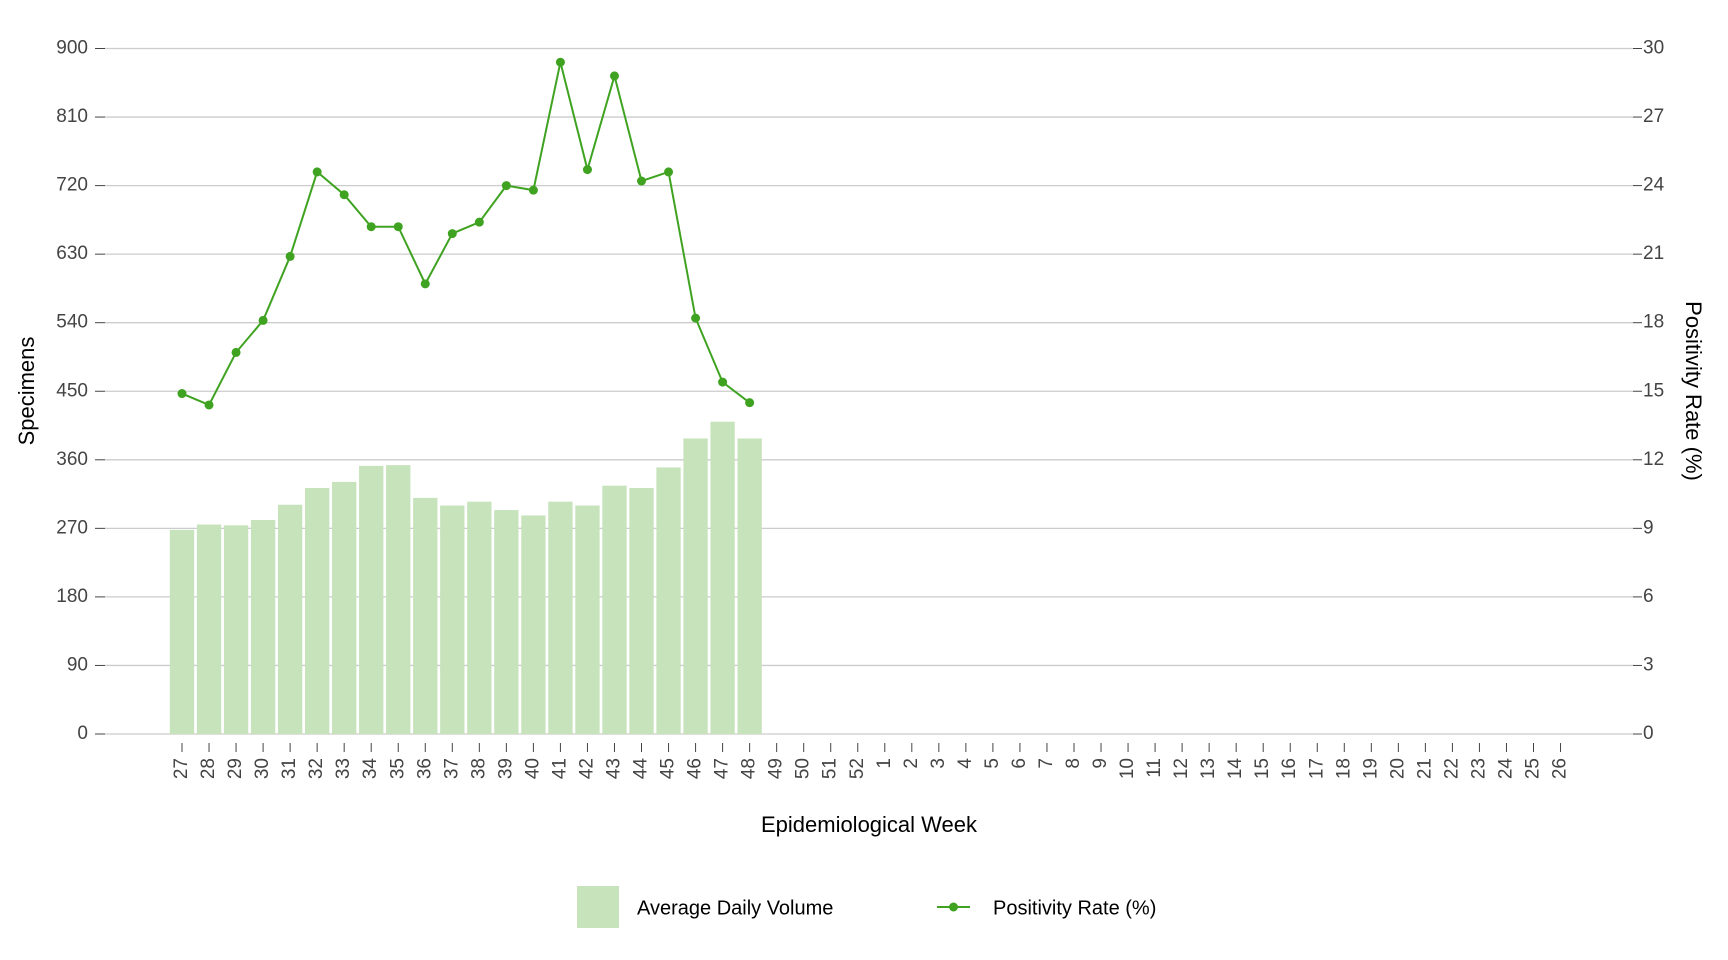 Image resolution: width=1728 pixels, height=960 pixels. Describe the element at coordinates (72, 527) in the screenshot. I see `y-tick-label: 270` at that location.